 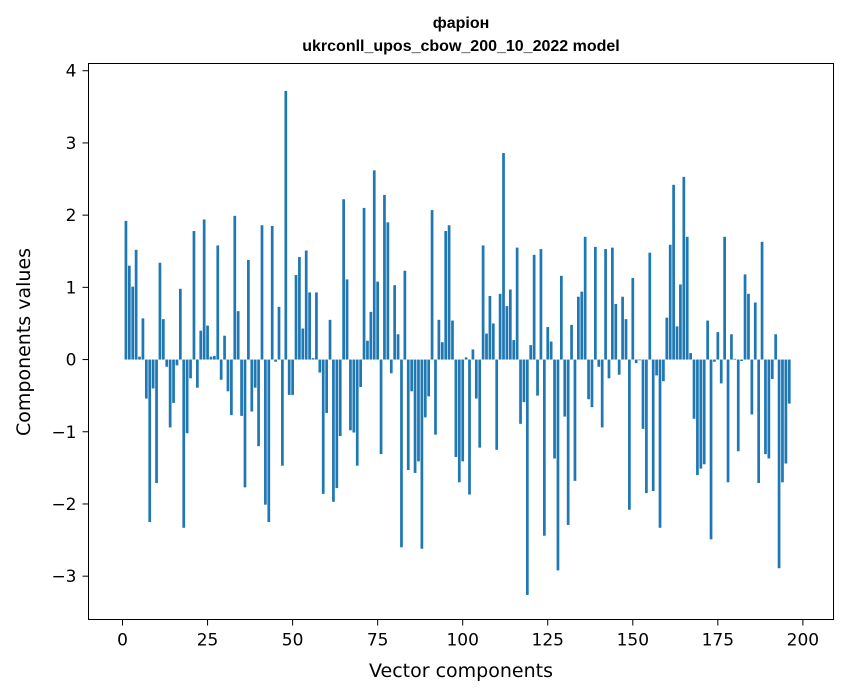 What do you see at coordinates (468, 635) in the screenshot?
I see `x-axis: 0 25 50 75 100 125 150 175 200` at bounding box center [468, 635].